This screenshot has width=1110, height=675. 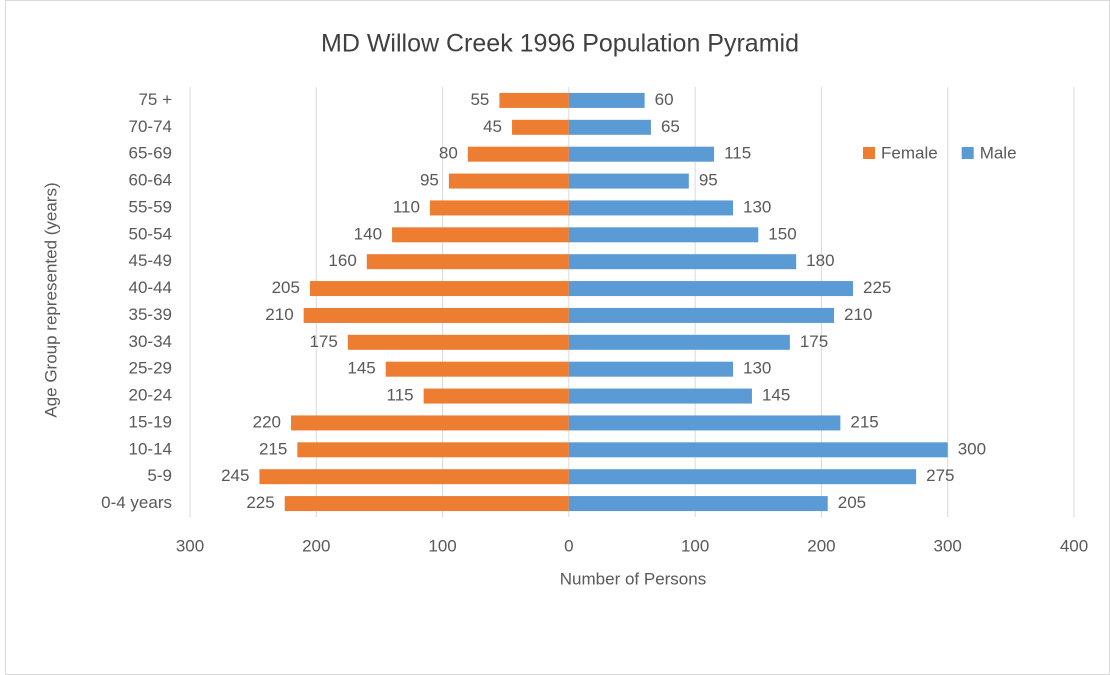 What do you see at coordinates (782, 233) in the screenshot?
I see `data-label: 150` at bounding box center [782, 233].